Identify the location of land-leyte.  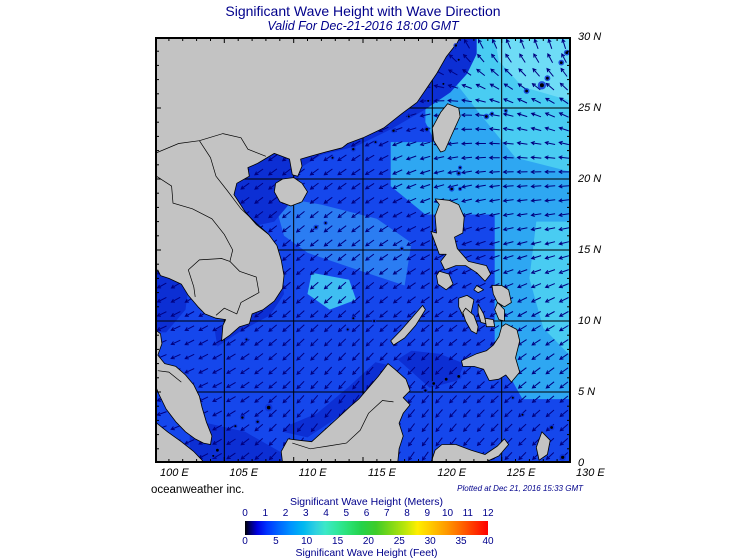
(499, 312).